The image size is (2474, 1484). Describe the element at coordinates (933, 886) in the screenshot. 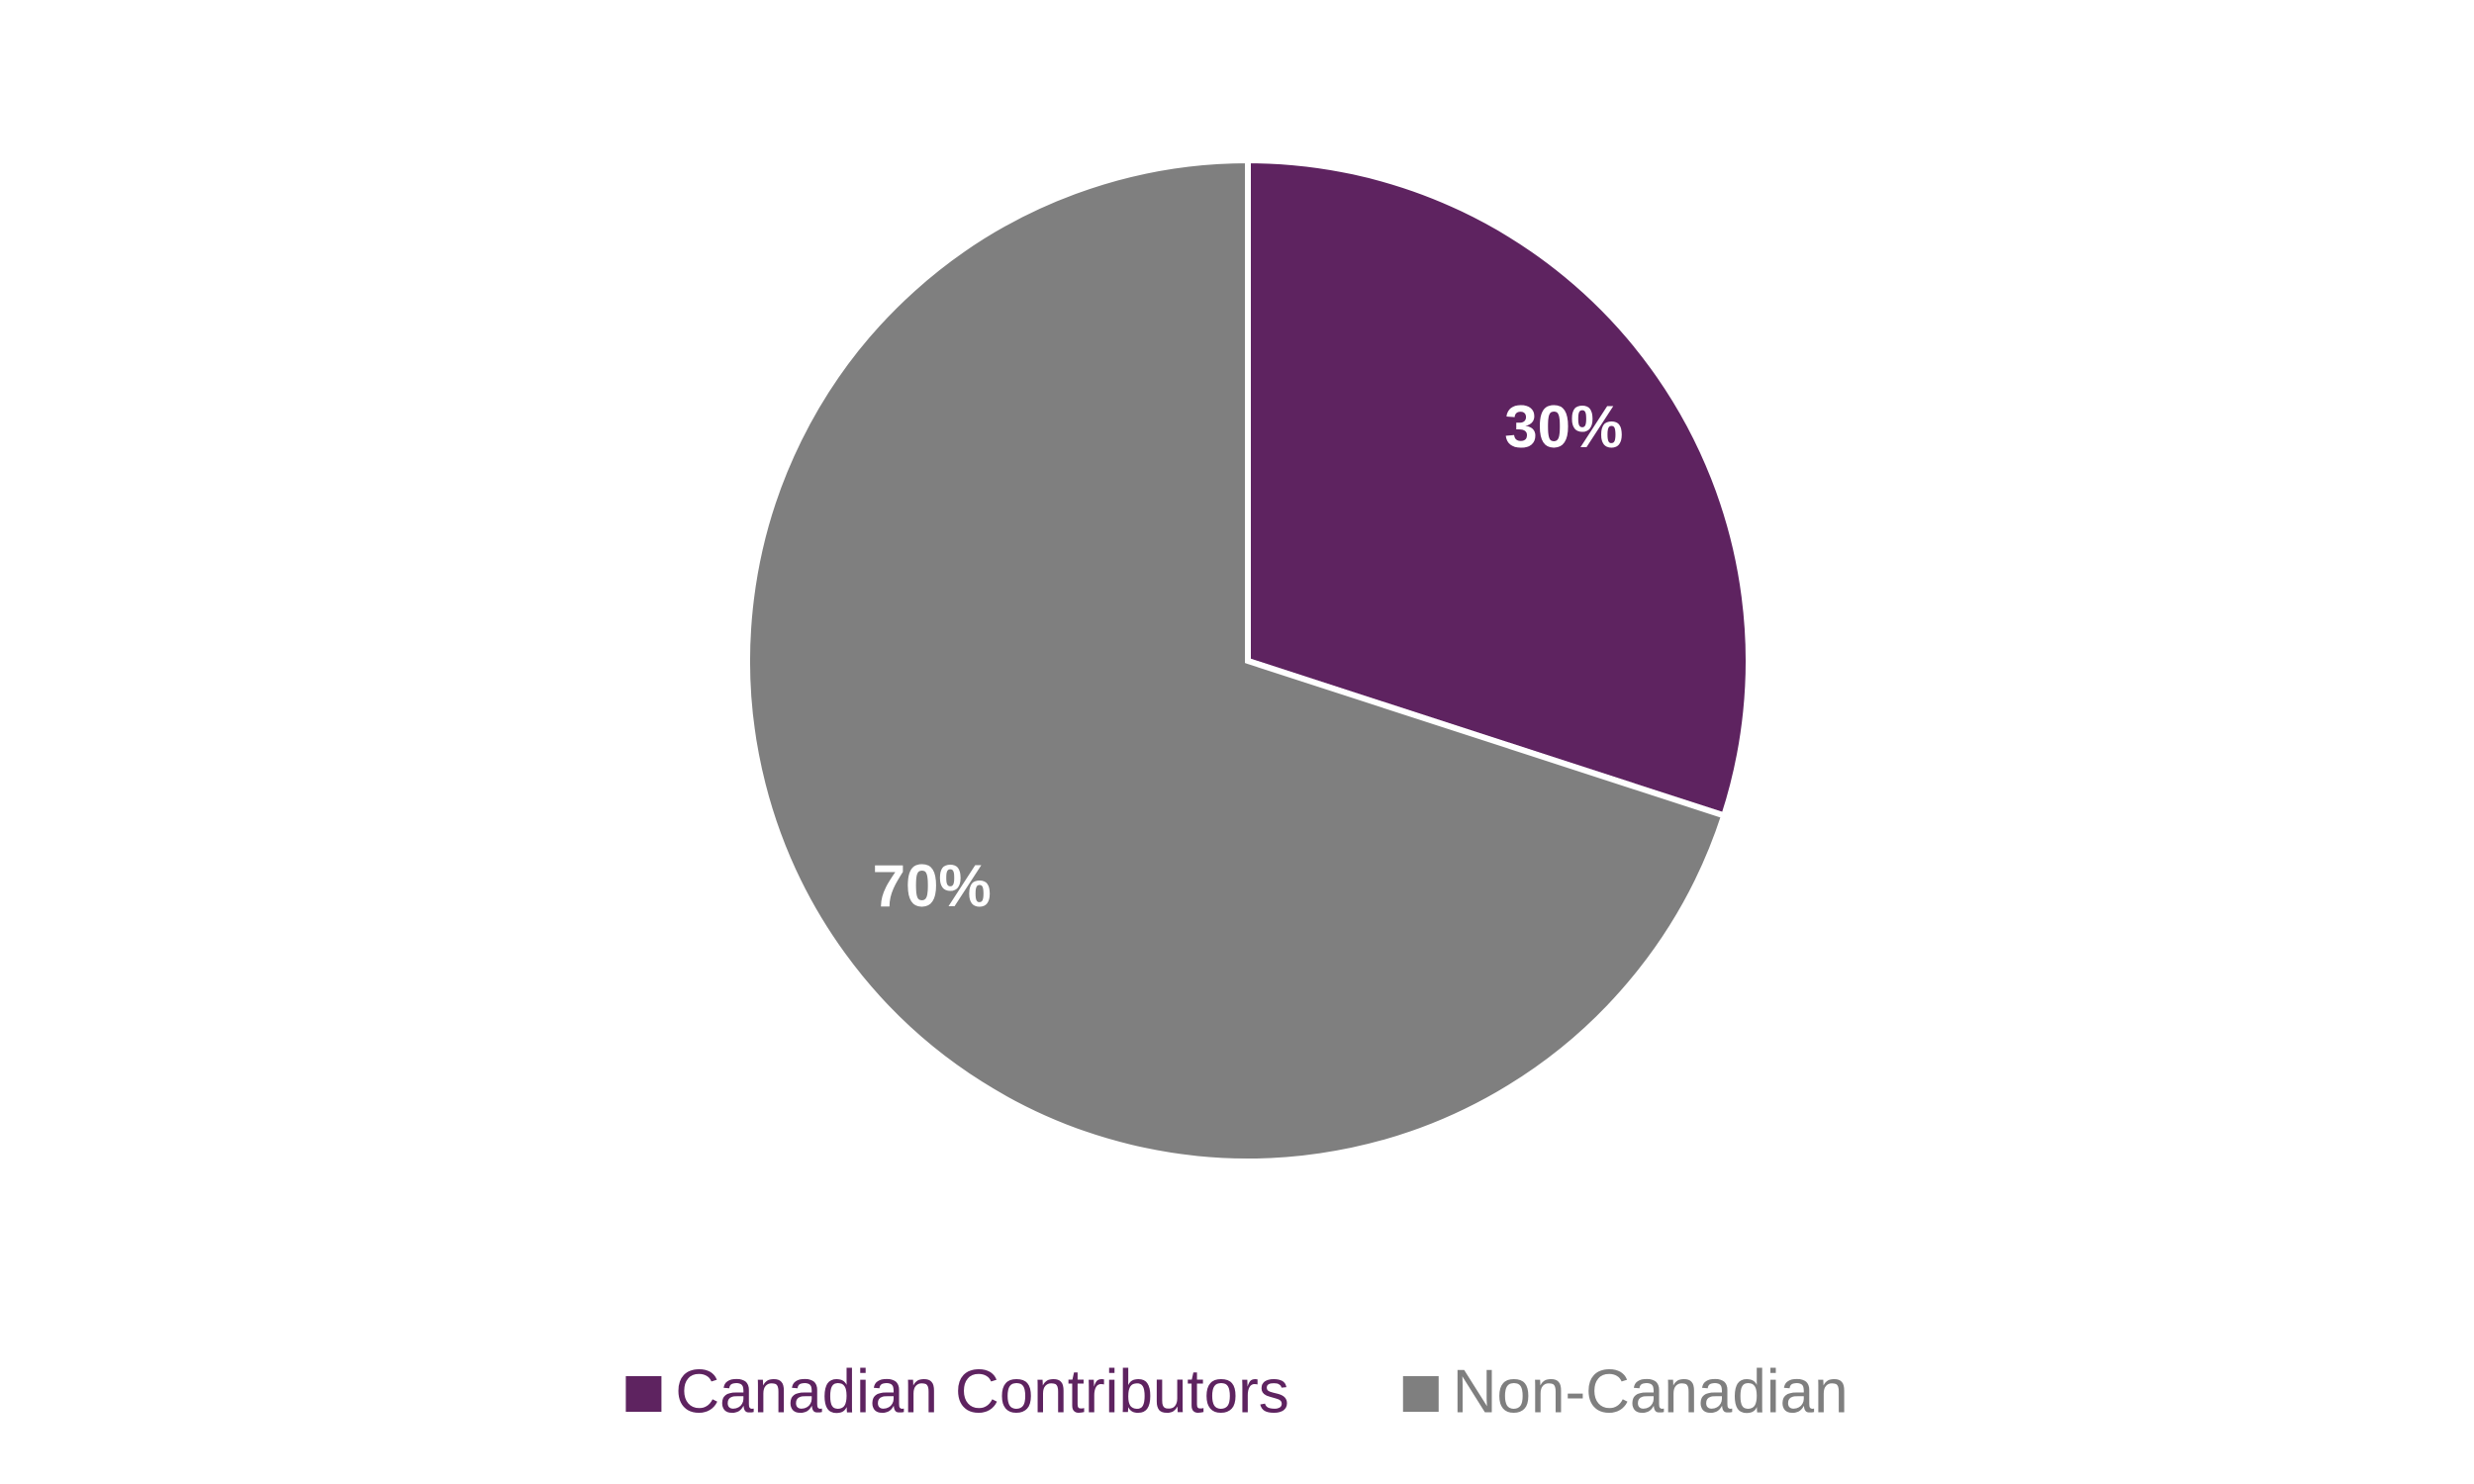

I see `slice-label: 70%` at that location.